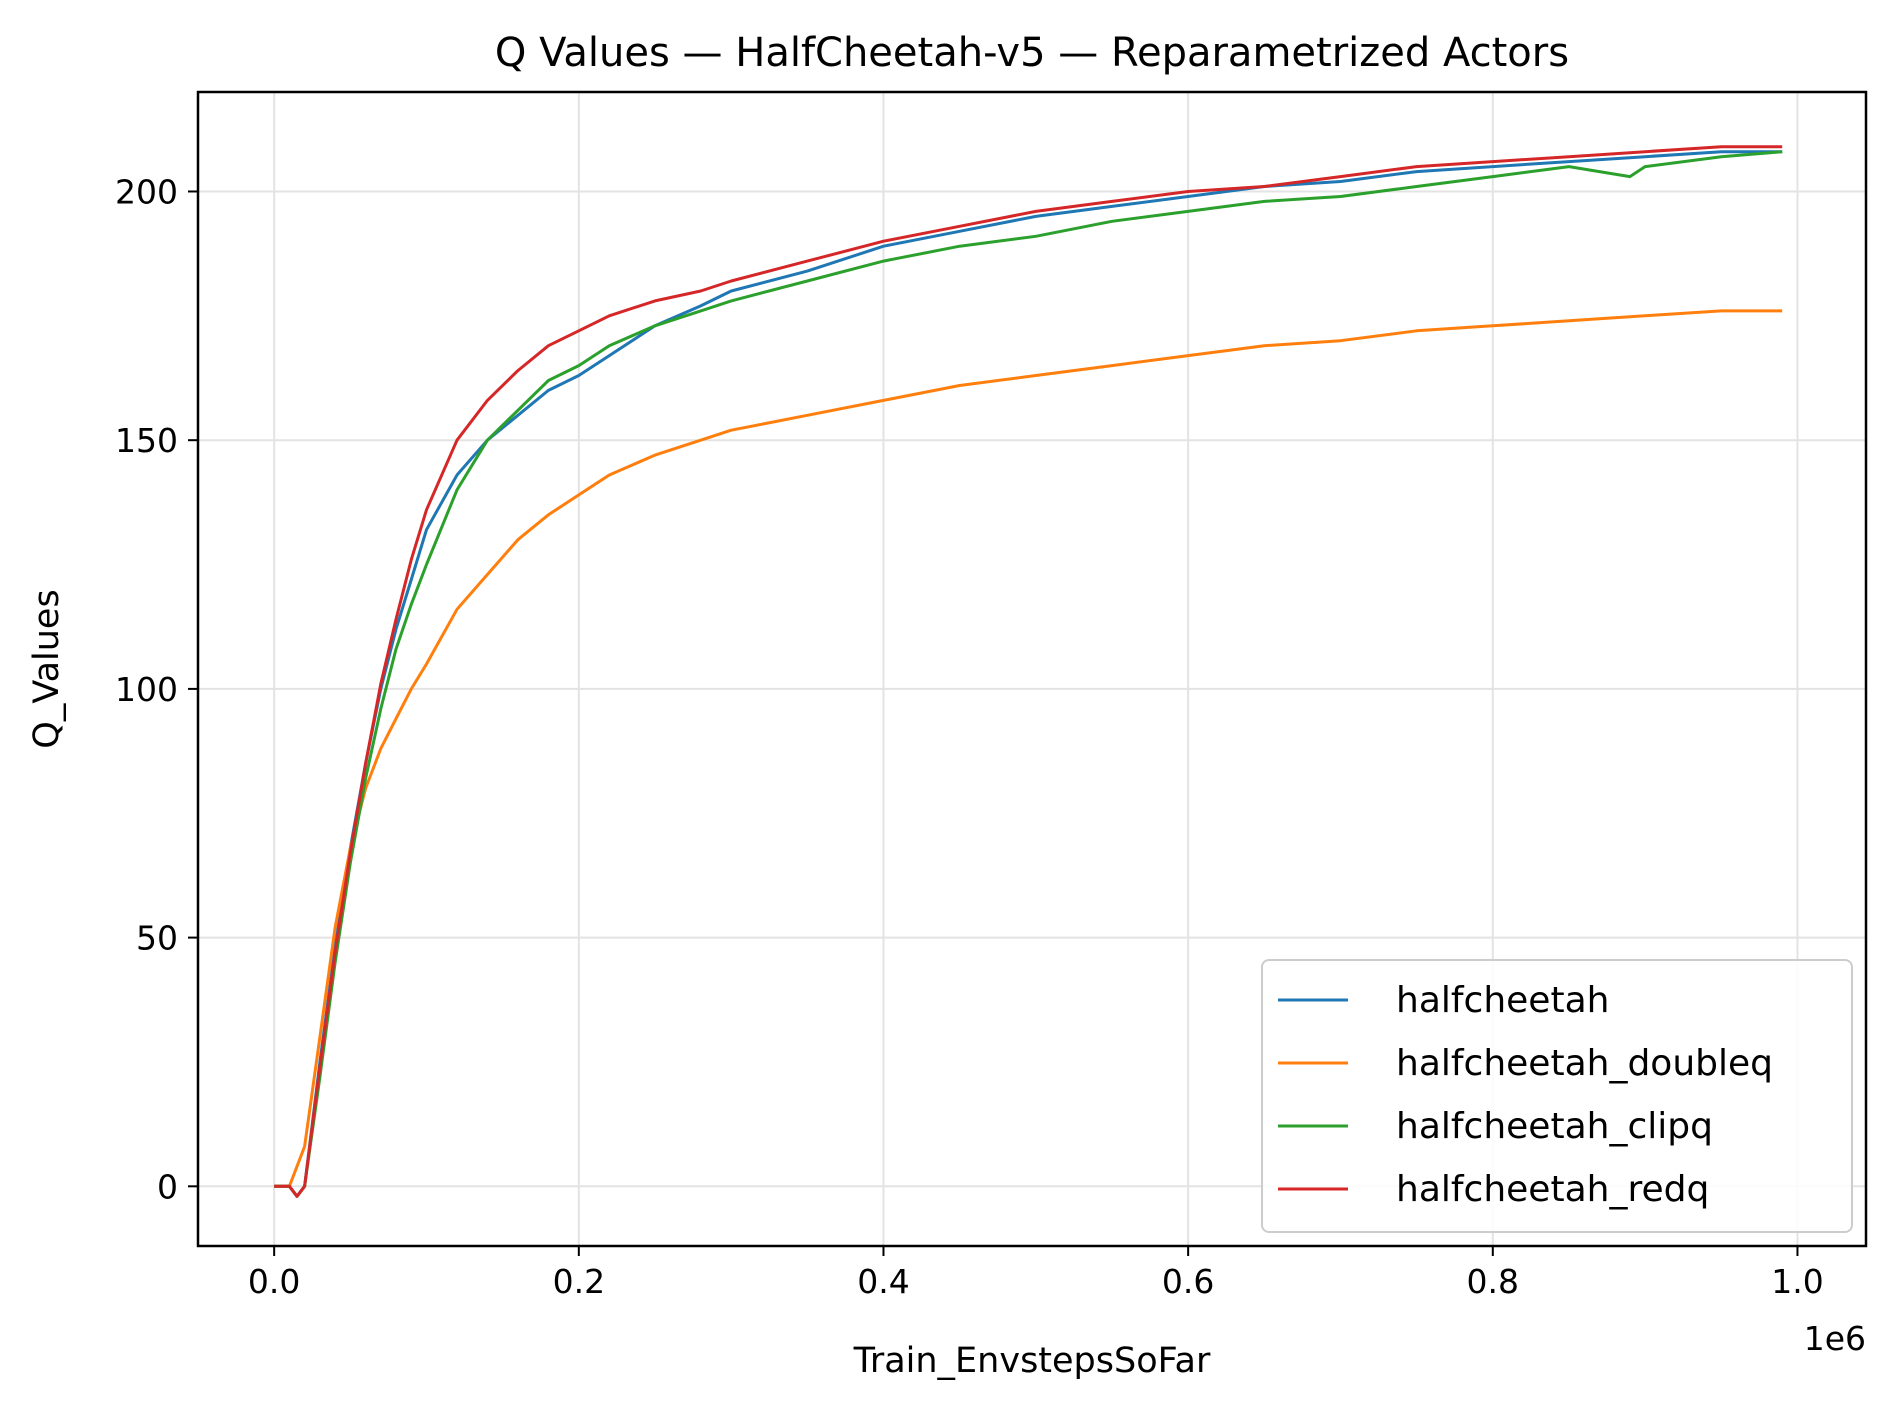  Describe the element at coordinates (1797, 1281) in the screenshot. I see `x-tick-label: 1.0` at that location.